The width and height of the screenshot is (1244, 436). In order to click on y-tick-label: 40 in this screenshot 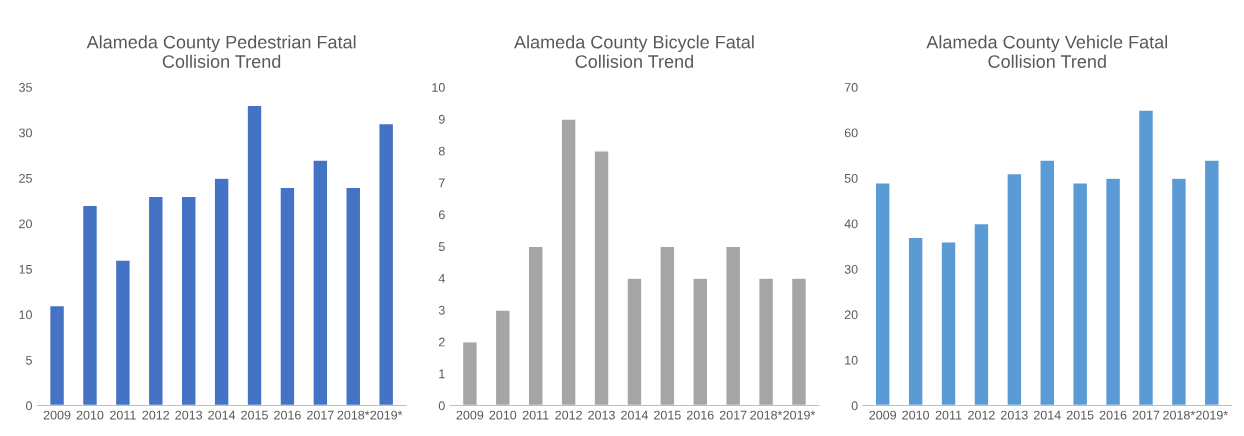, I will do `click(851, 224)`.